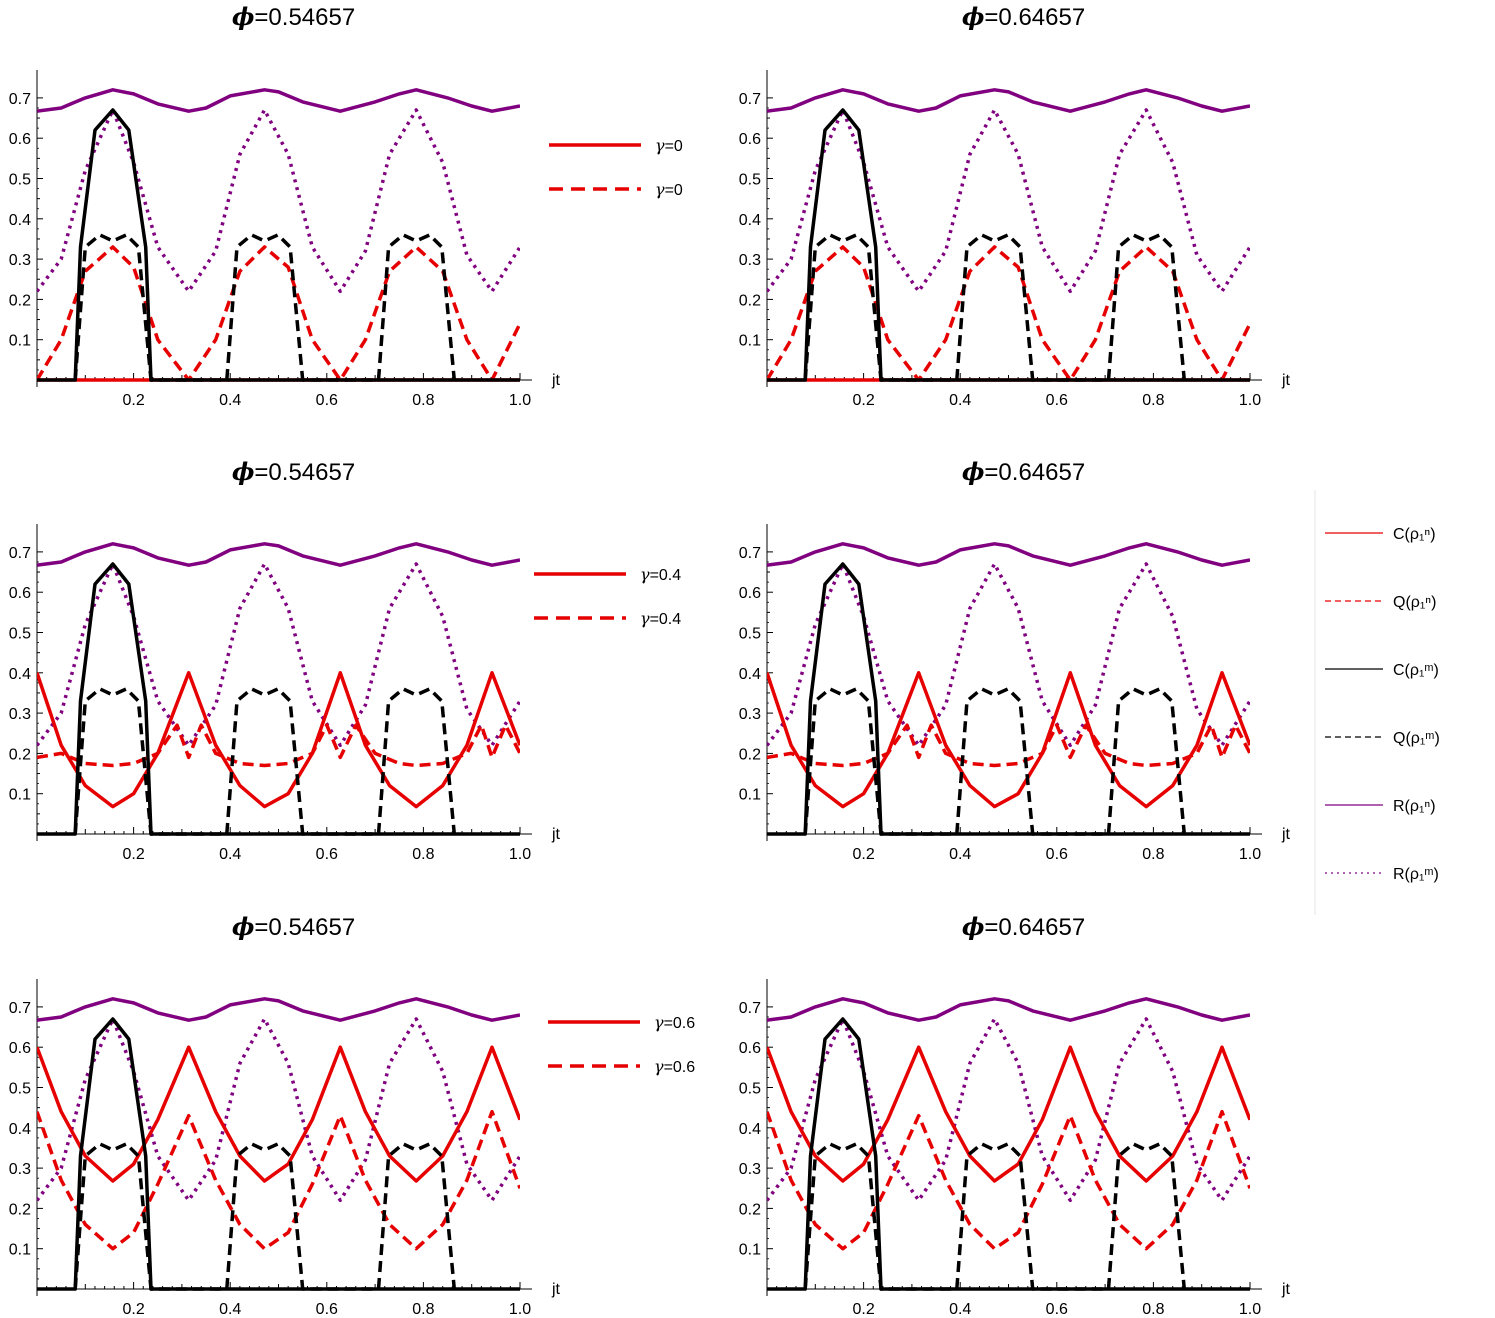 This screenshot has width=1495, height=1318. I want to click on gamma-legend-dashed-label: γ=0.6, so click(674, 1066).